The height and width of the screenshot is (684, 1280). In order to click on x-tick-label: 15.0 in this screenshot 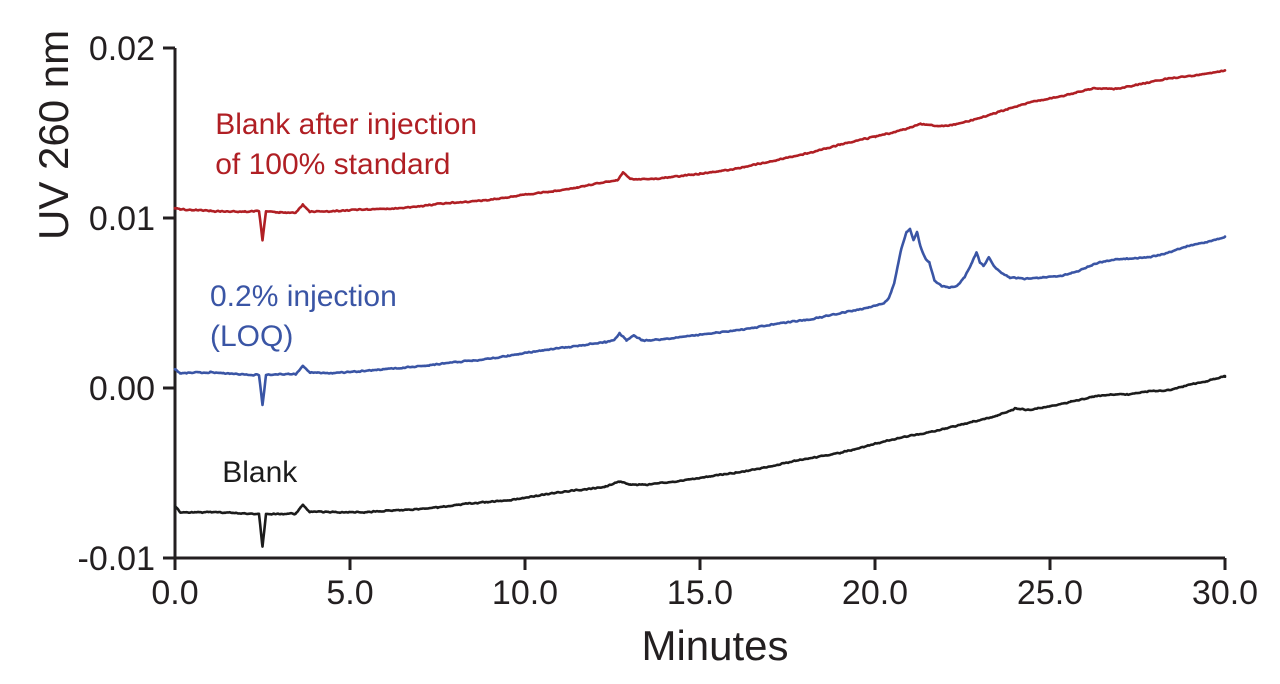, I will do `click(700, 593)`.